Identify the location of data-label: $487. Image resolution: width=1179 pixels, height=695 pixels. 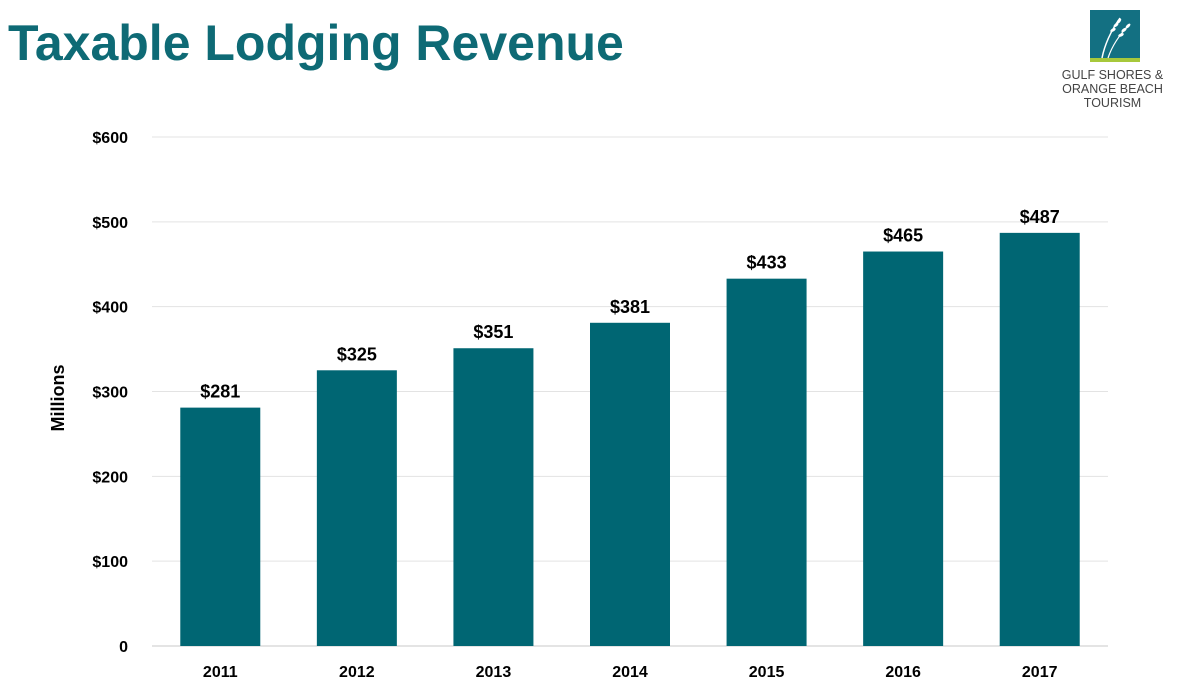
(1040, 217).